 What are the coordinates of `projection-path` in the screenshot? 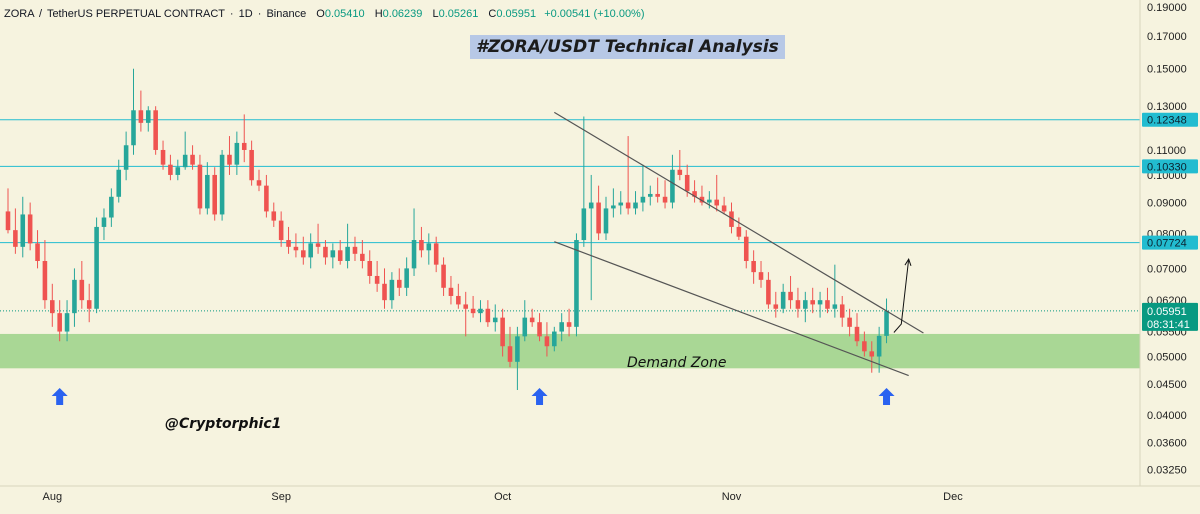 It's located at (901, 296).